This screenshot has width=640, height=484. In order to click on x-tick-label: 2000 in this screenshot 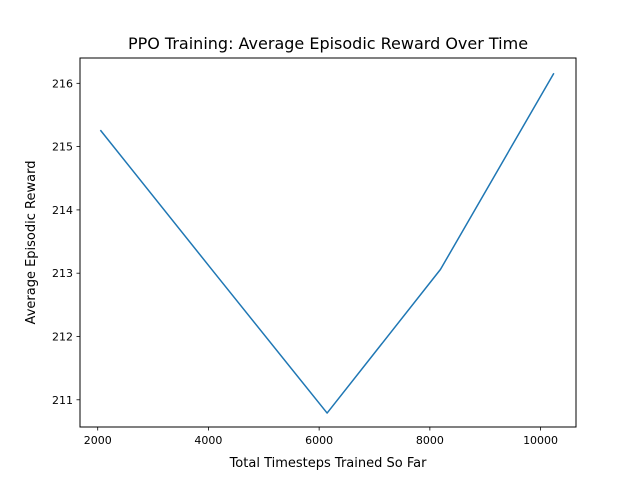, I will do `click(98, 440)`.